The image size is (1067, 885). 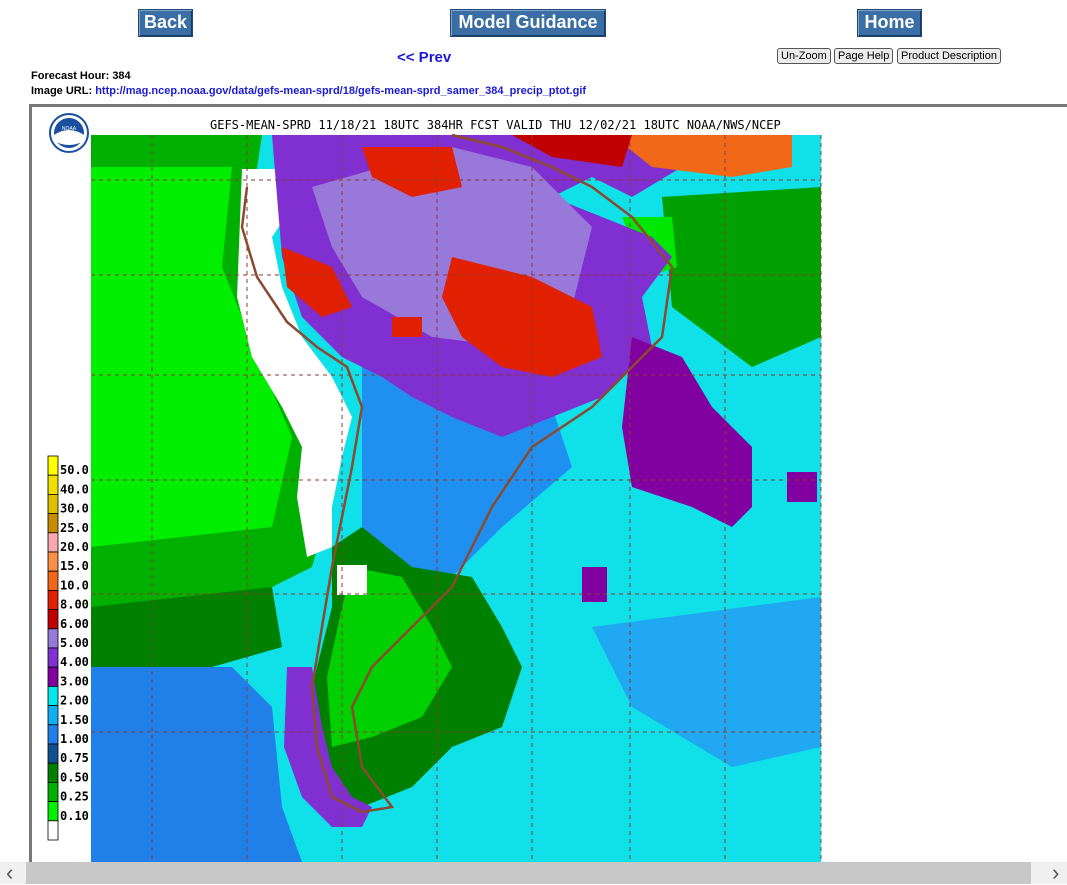 I want to click on forecast-hour-value: 384, so click(x=121, y=76).